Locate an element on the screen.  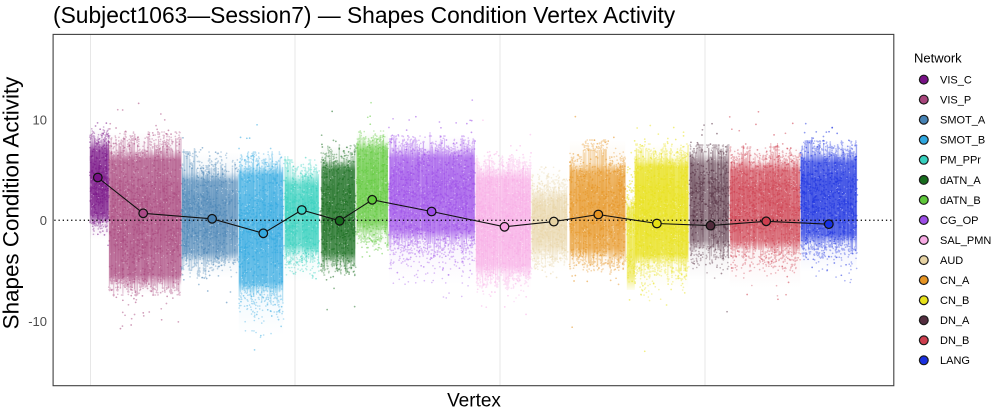
svg-text: DN_B is located at coordinates (954, 341).